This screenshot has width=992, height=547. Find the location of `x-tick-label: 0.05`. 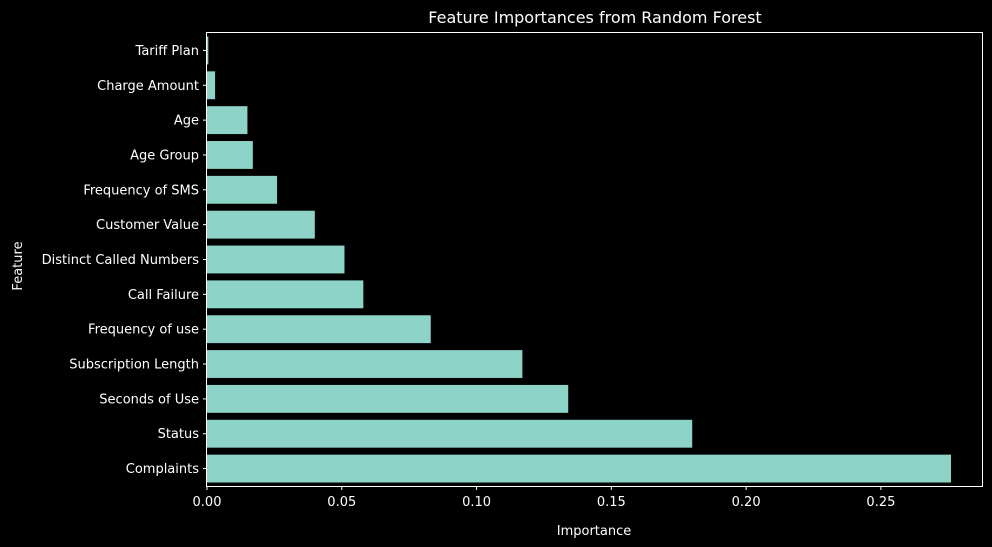

x-tick-label: 0.05 is located at coordinates (341, 502).